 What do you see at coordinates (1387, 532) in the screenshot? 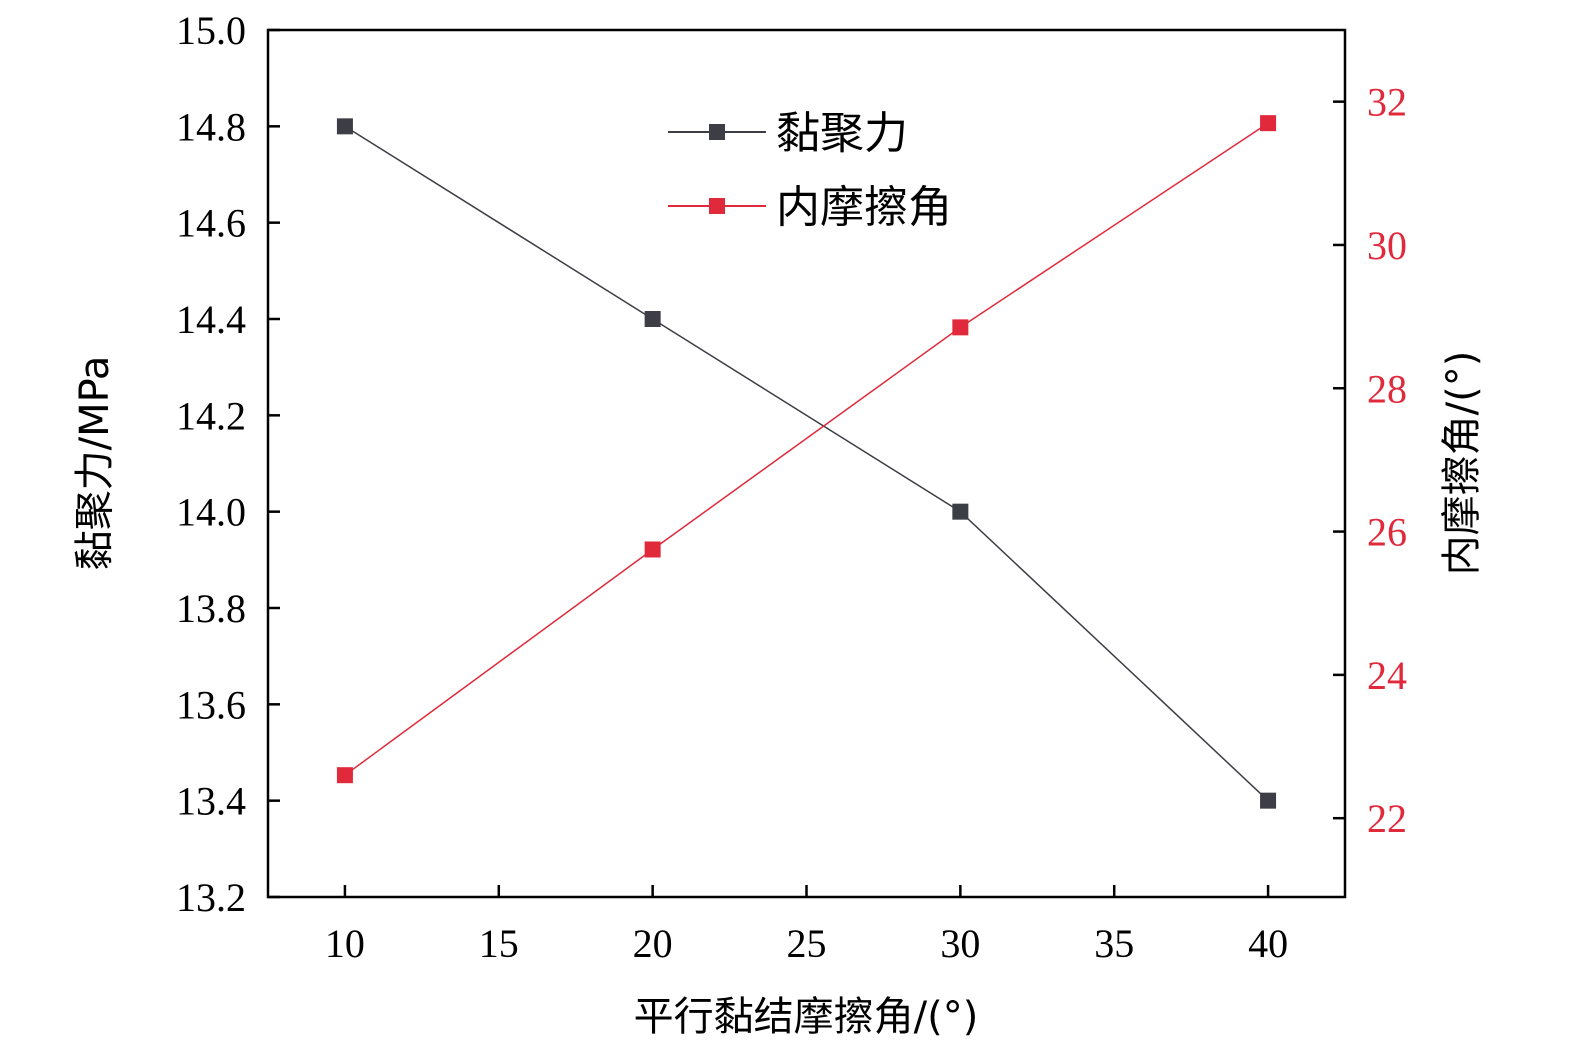
I see `right-y-tick-label: 26` at bounding box center [1387, 532].